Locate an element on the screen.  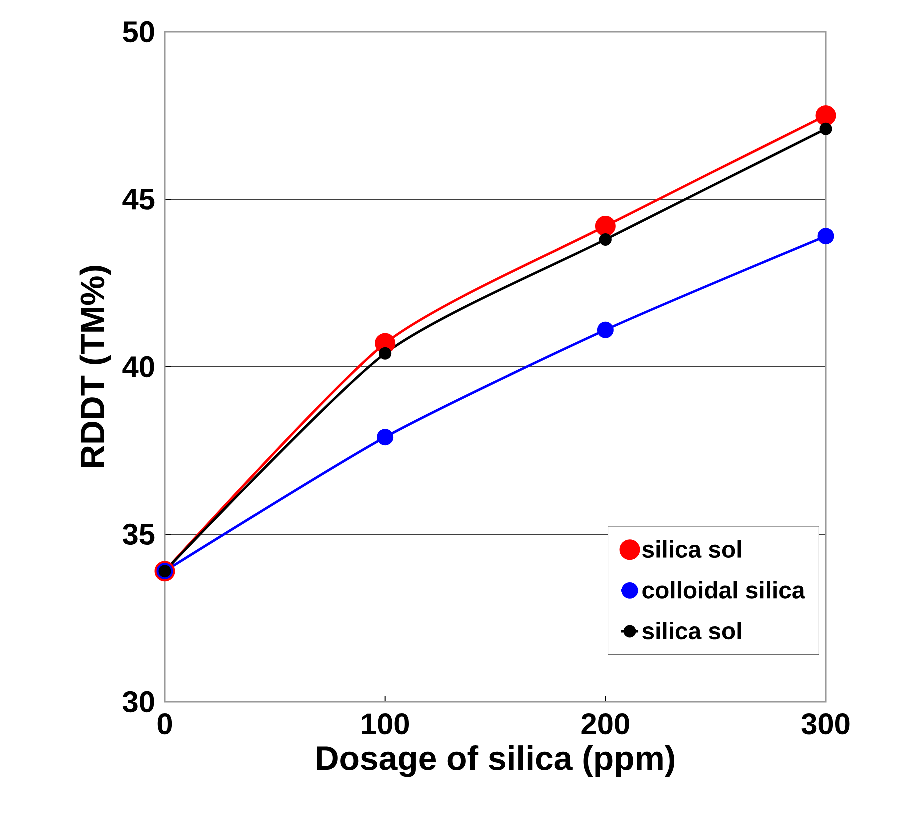
y-axis-title: RDDT (TM%) is located at coordinates (96, 367).